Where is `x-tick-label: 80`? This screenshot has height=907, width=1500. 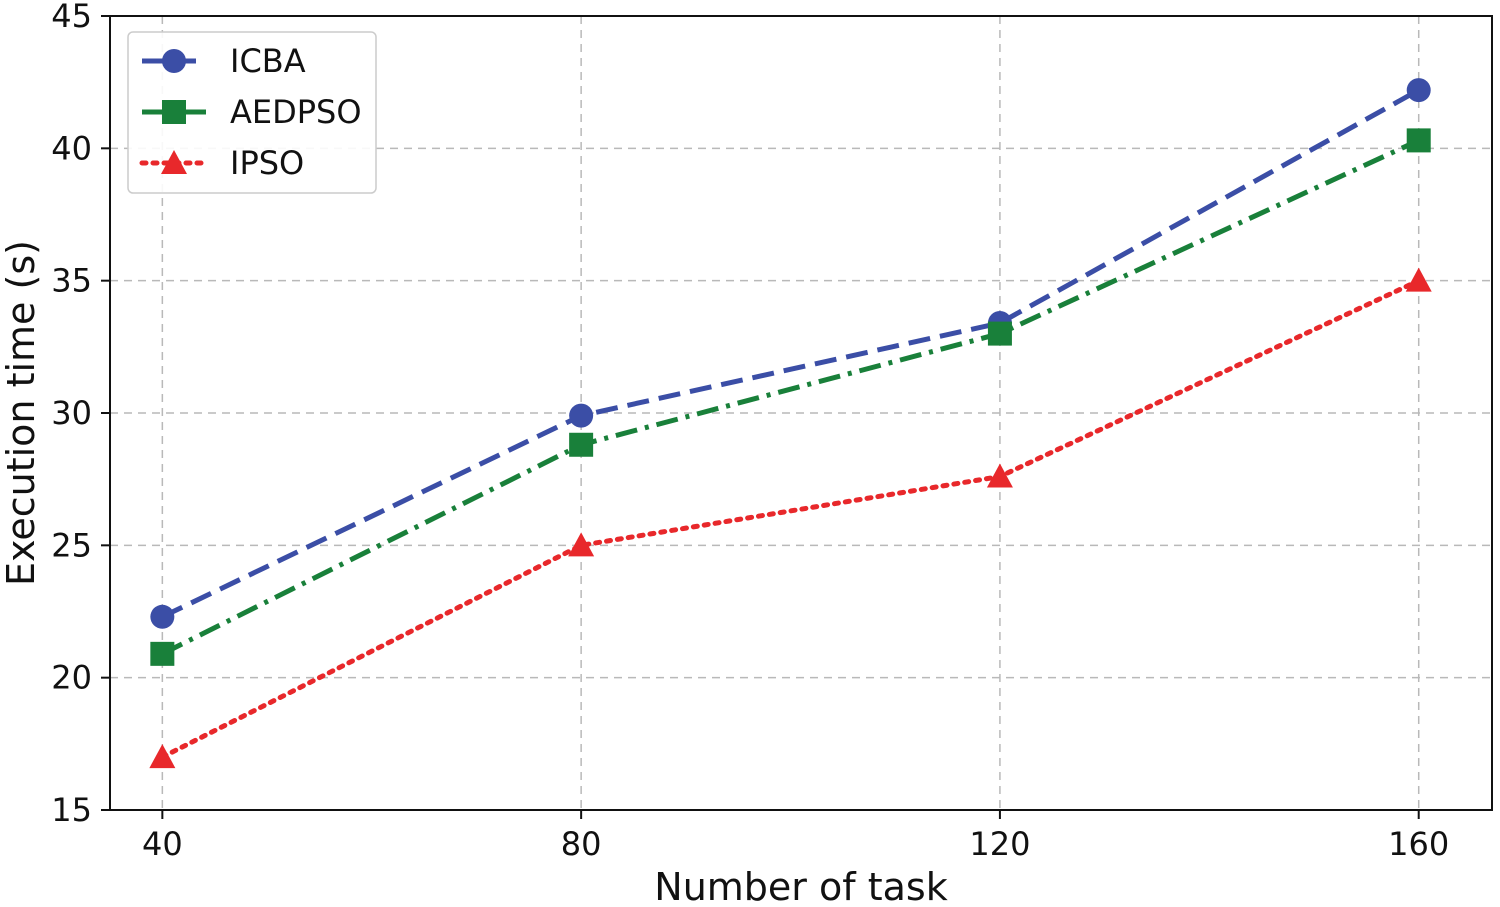 x-tick-label: 80 is located at coordinates (581, 844).